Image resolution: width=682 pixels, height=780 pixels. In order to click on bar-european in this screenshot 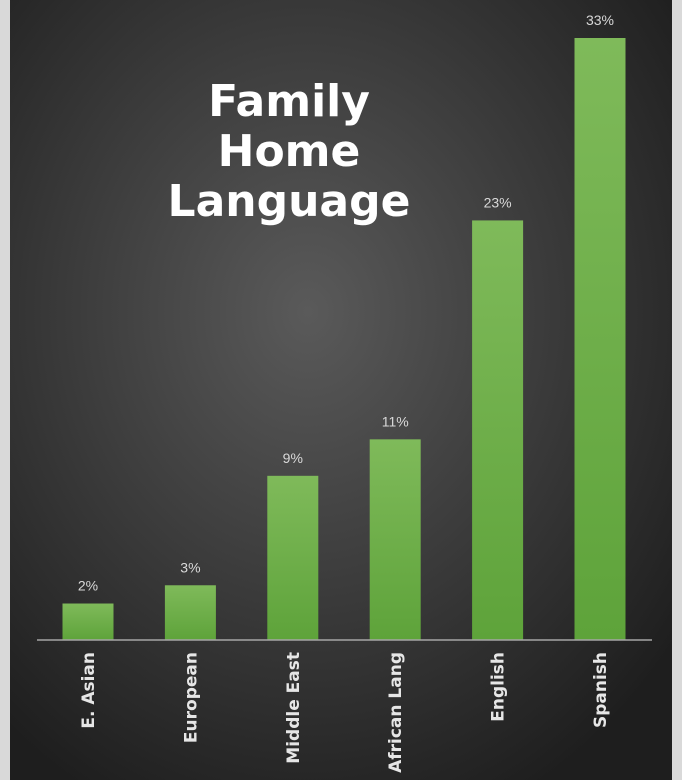, I will do `click(190, 612)`.